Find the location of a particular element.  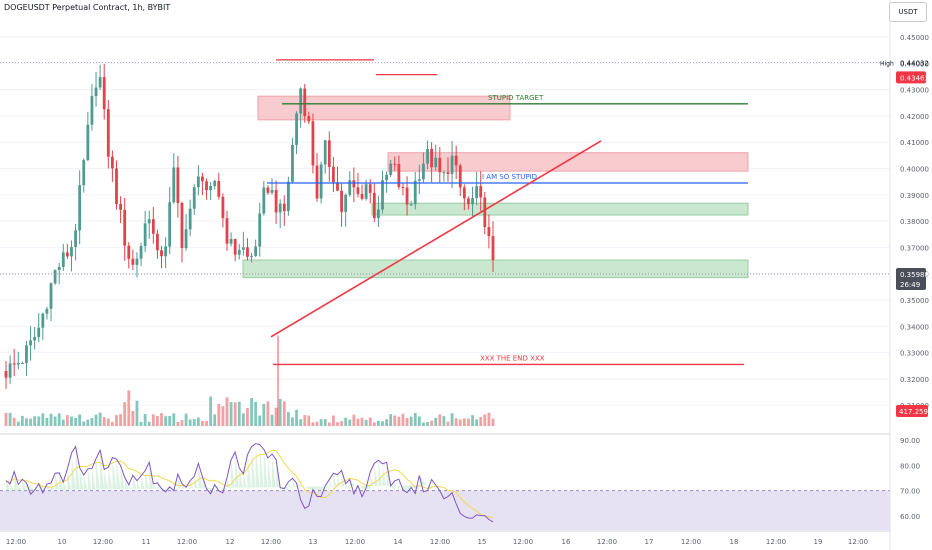

last-high-badge-text: 0.43463 is located at coordinates (914, 78).